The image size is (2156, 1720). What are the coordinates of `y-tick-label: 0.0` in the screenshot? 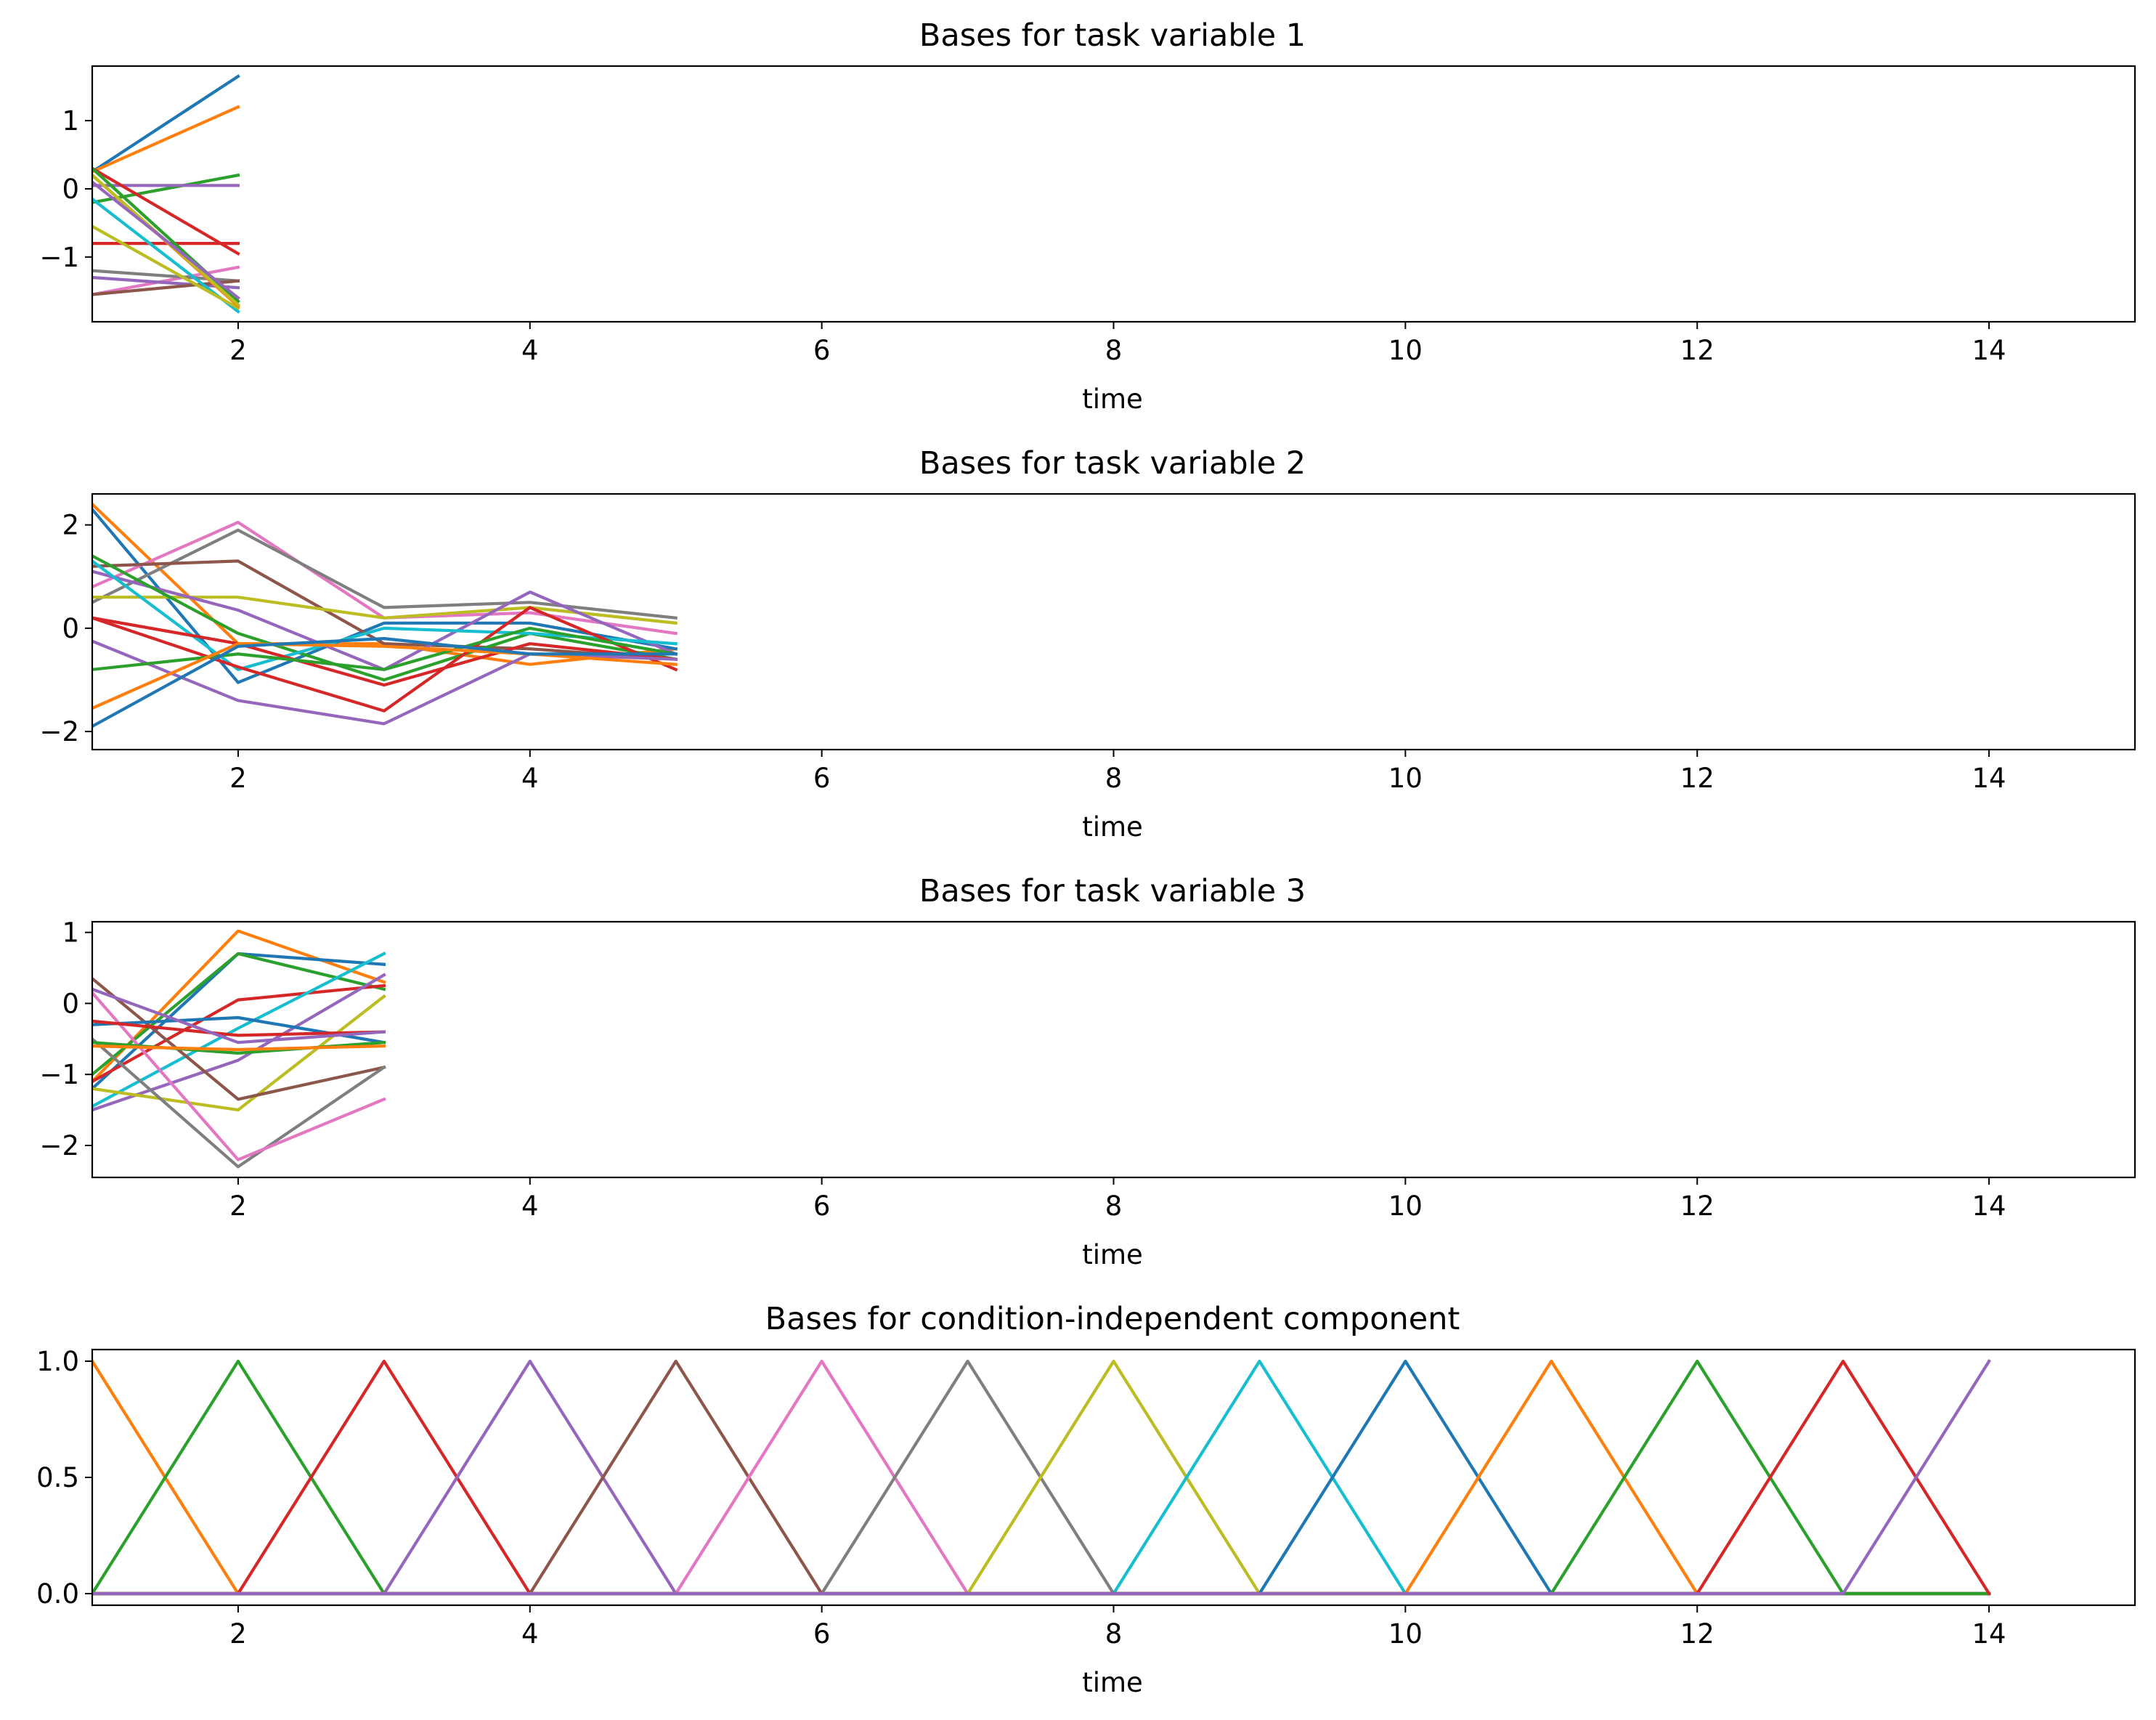 It's located at (58, 1594).